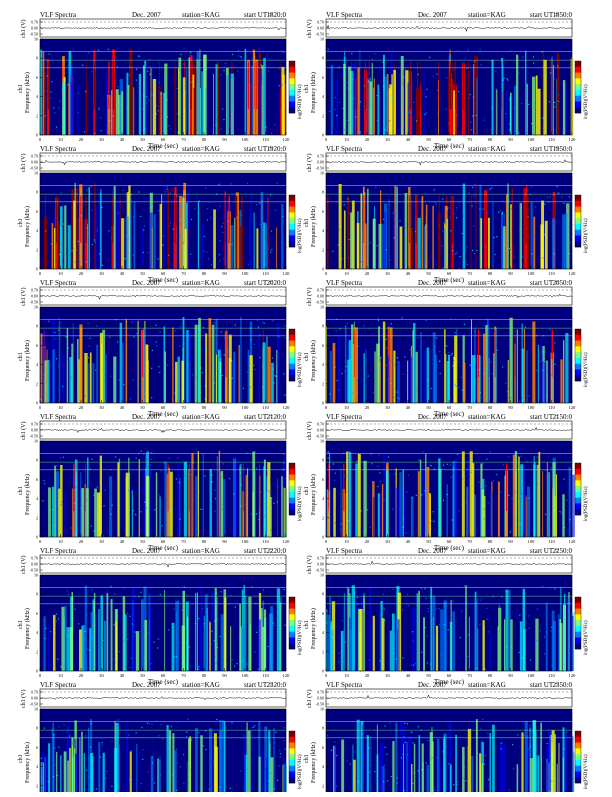  Describe the element at coordinates (122, 139) in the screenshot. I see `time-tick-label: 40` at that location.